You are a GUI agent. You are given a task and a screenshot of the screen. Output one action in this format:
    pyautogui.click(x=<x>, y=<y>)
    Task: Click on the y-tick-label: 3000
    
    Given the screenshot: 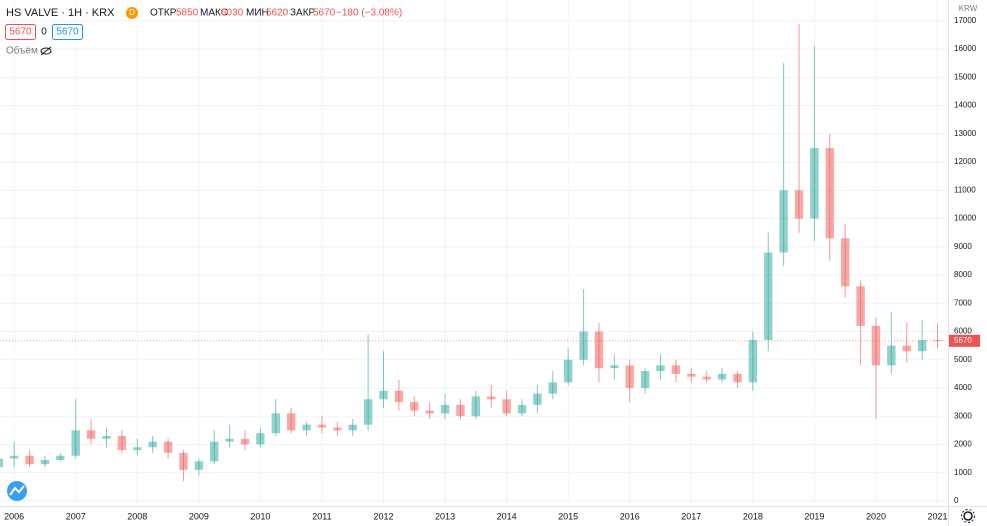 What is the action you would take?
    pyautogui.click(x=963, y=415)
    